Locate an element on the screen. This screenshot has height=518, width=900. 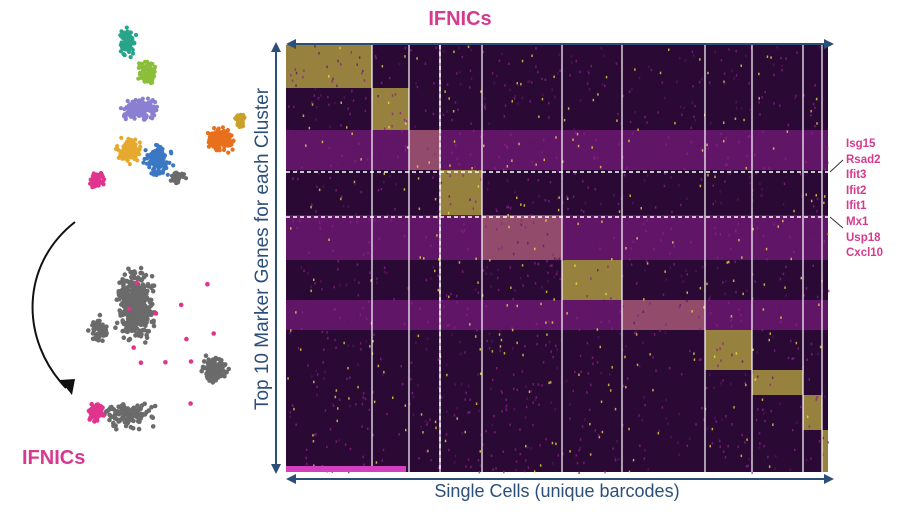
heatmap-cluster-block is located at coordinates (329, 66).